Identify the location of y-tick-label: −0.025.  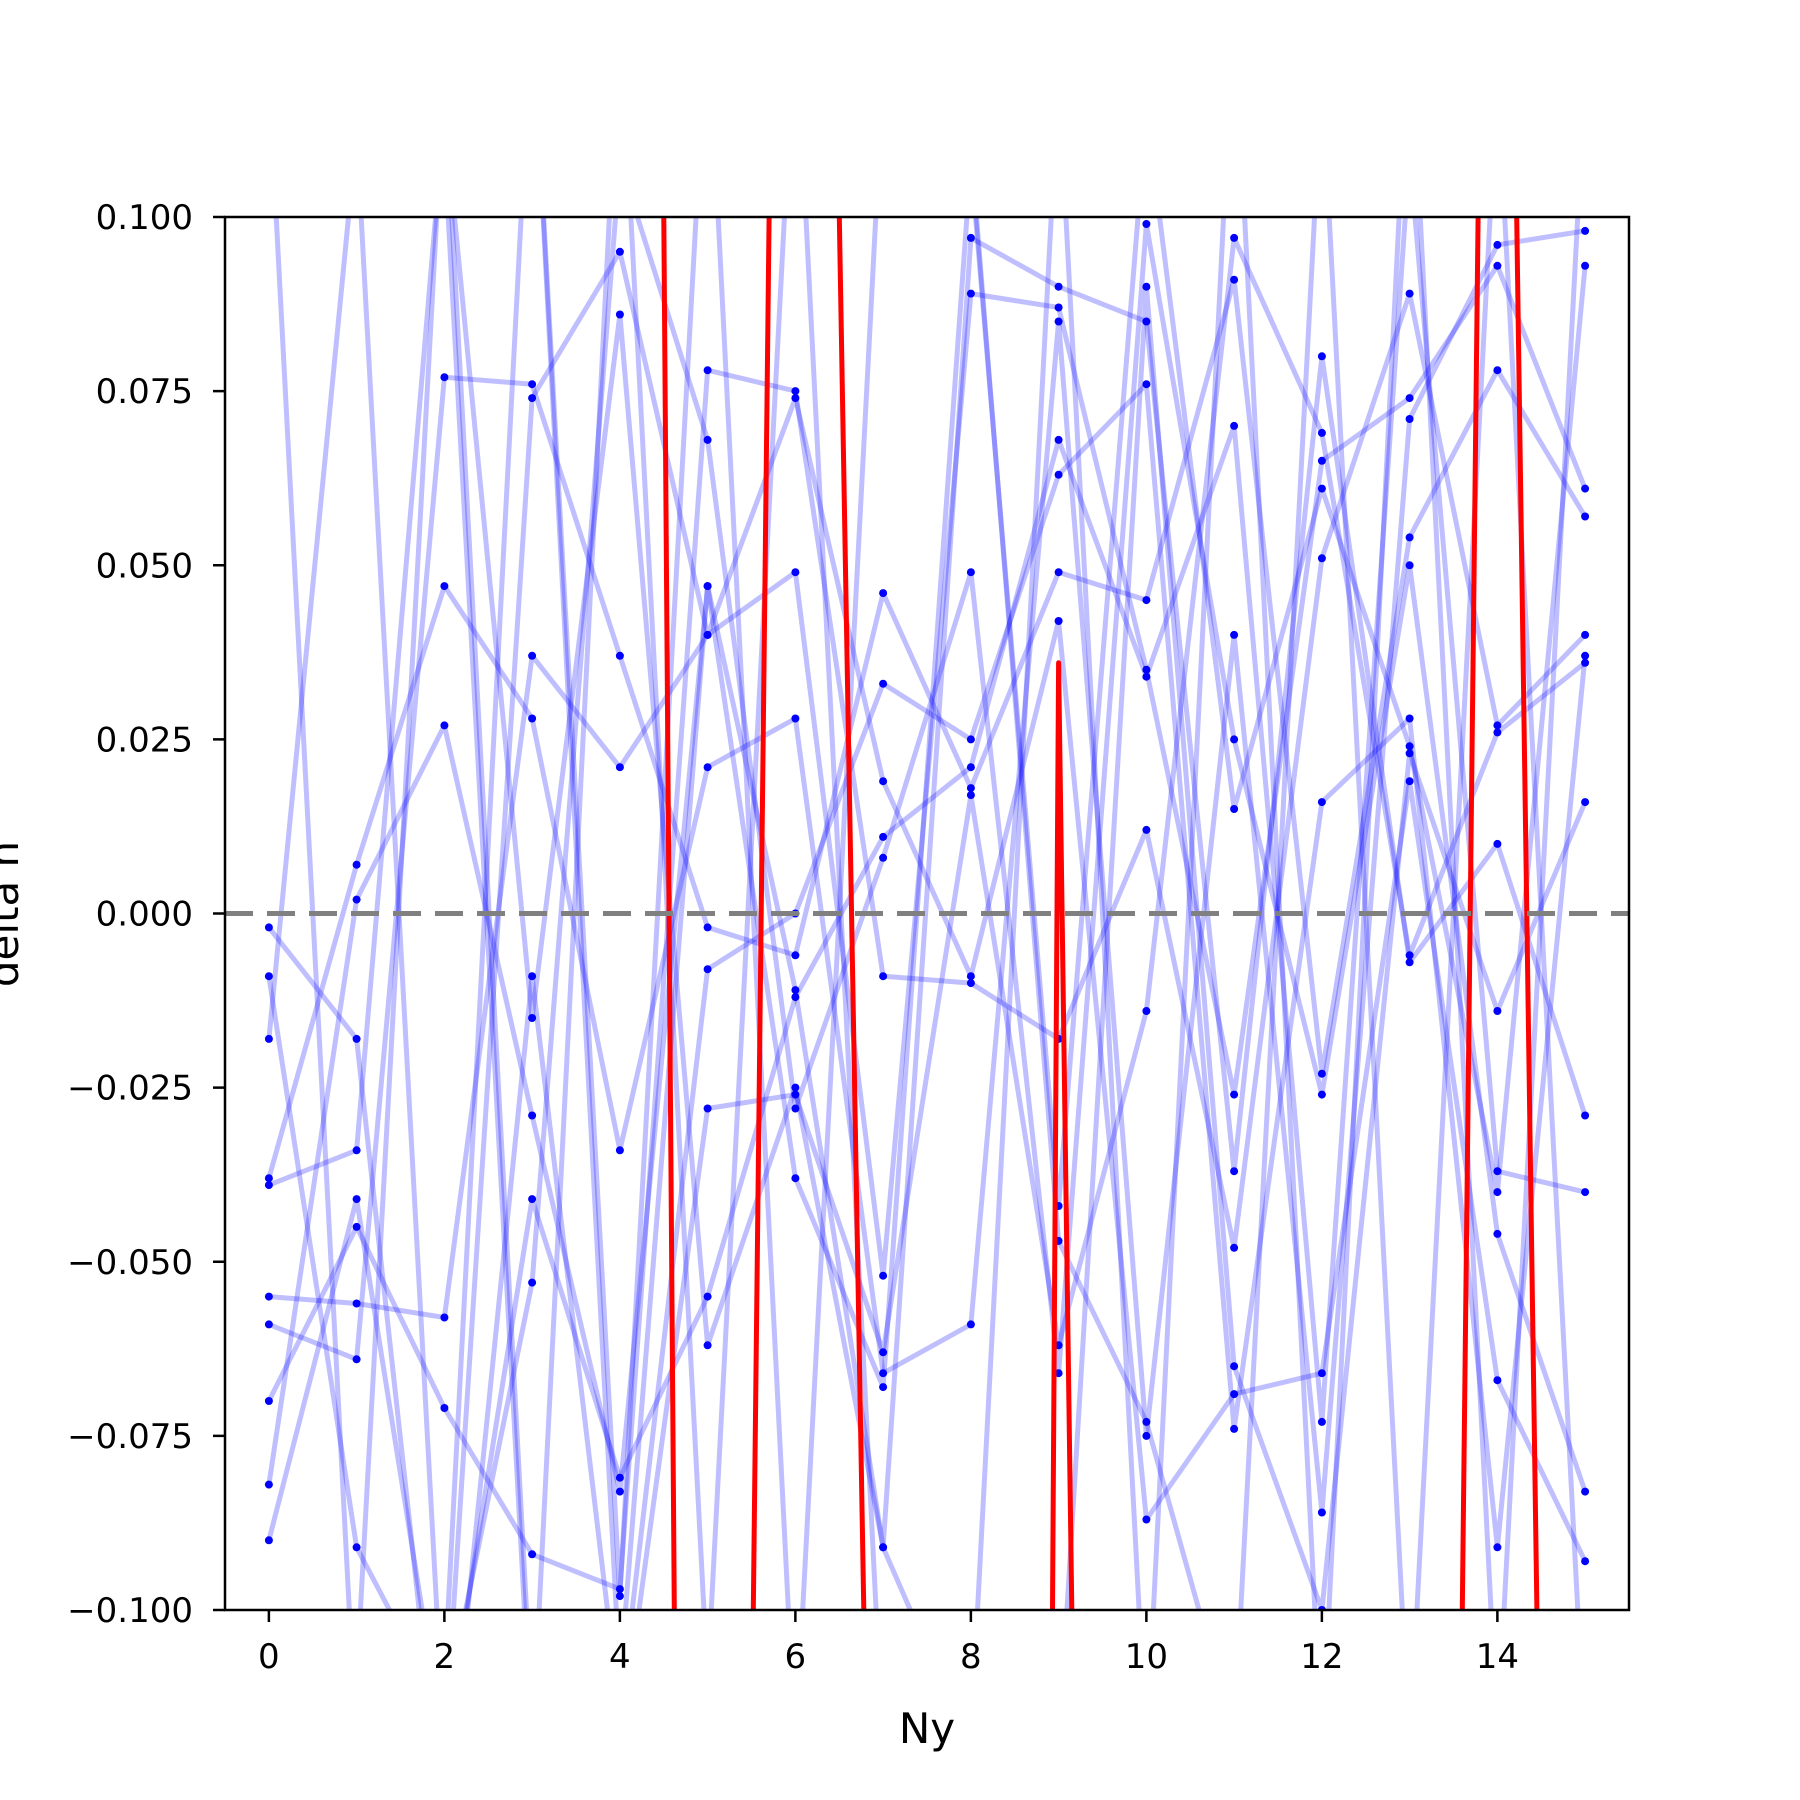
(130, 1089).